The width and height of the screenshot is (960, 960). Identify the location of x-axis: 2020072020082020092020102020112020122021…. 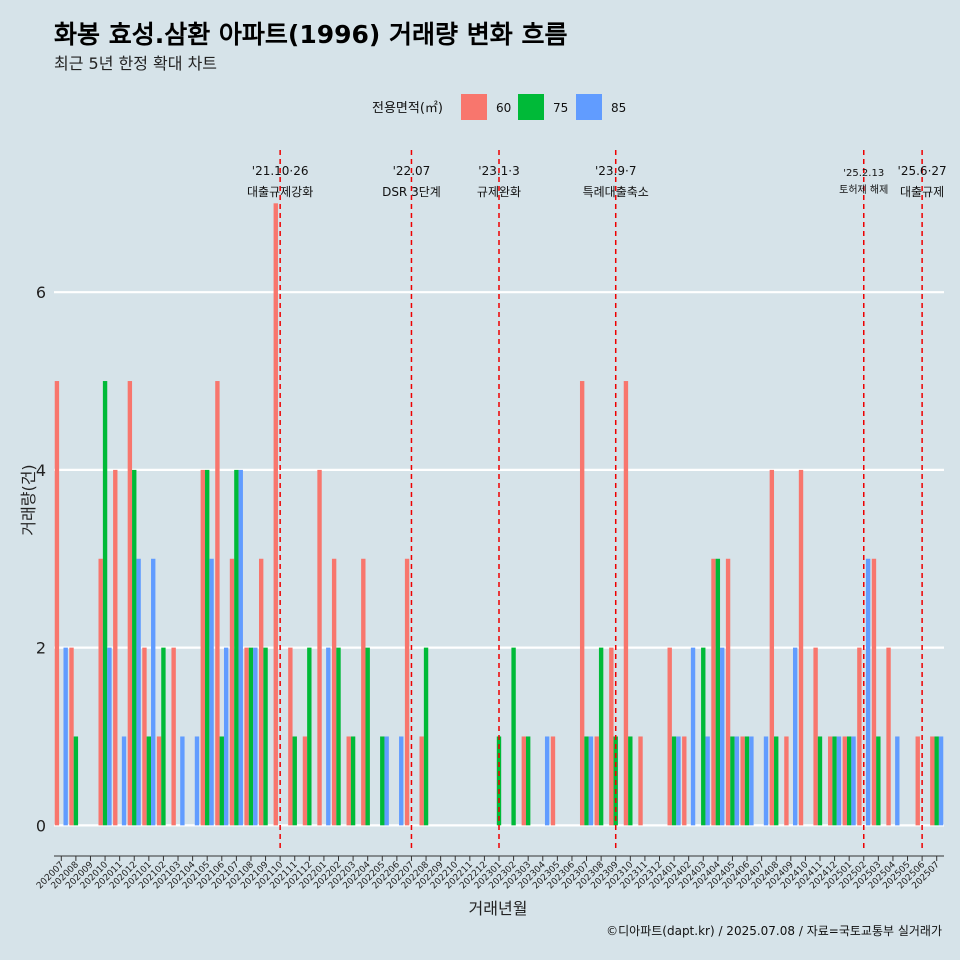
(489, 873).